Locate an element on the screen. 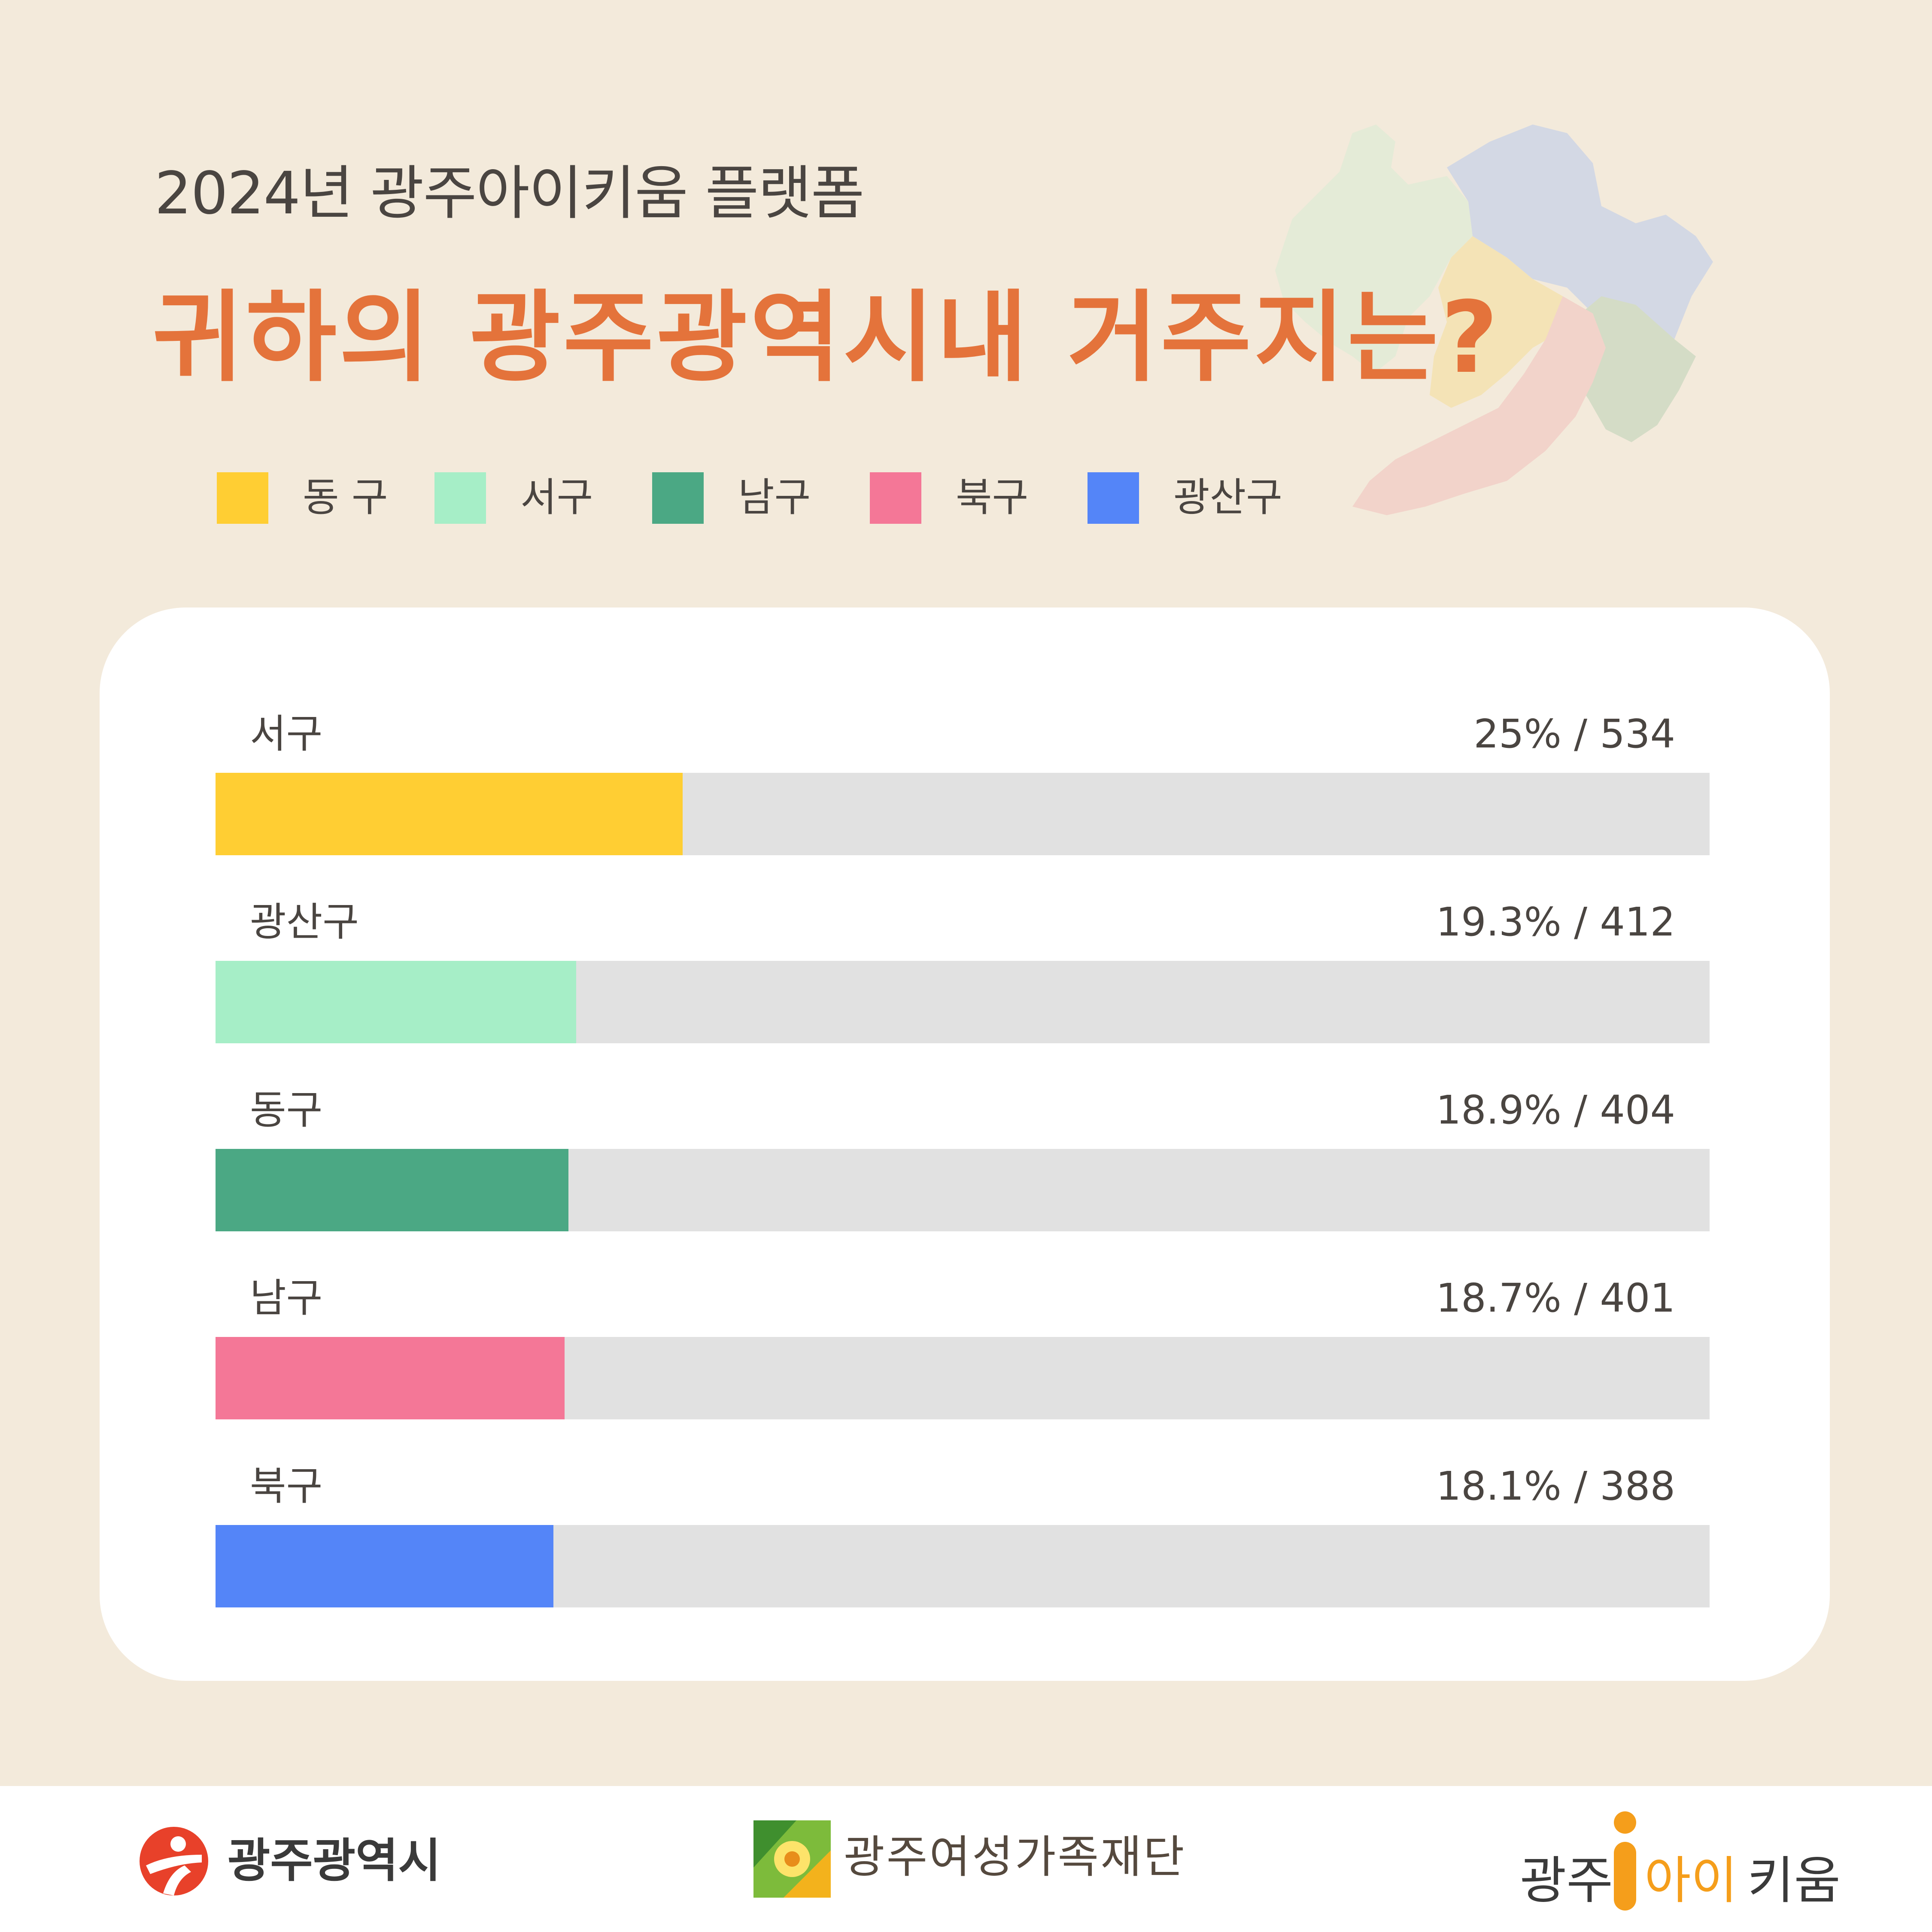 The height and width of the screenshot is (1932, 1932). bar-label: 북구 is located at coordinates (286, 1486).